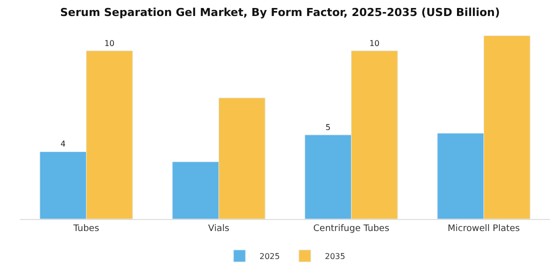 This screenshot has width=560, height=280. What do you see at coordinates (280, 13) in the screenshot?
I see `chart-title: Serum Separation Gel Market, By Form Factor, 2025-2035 (USD Billion)` at bounding box center [280, 13].